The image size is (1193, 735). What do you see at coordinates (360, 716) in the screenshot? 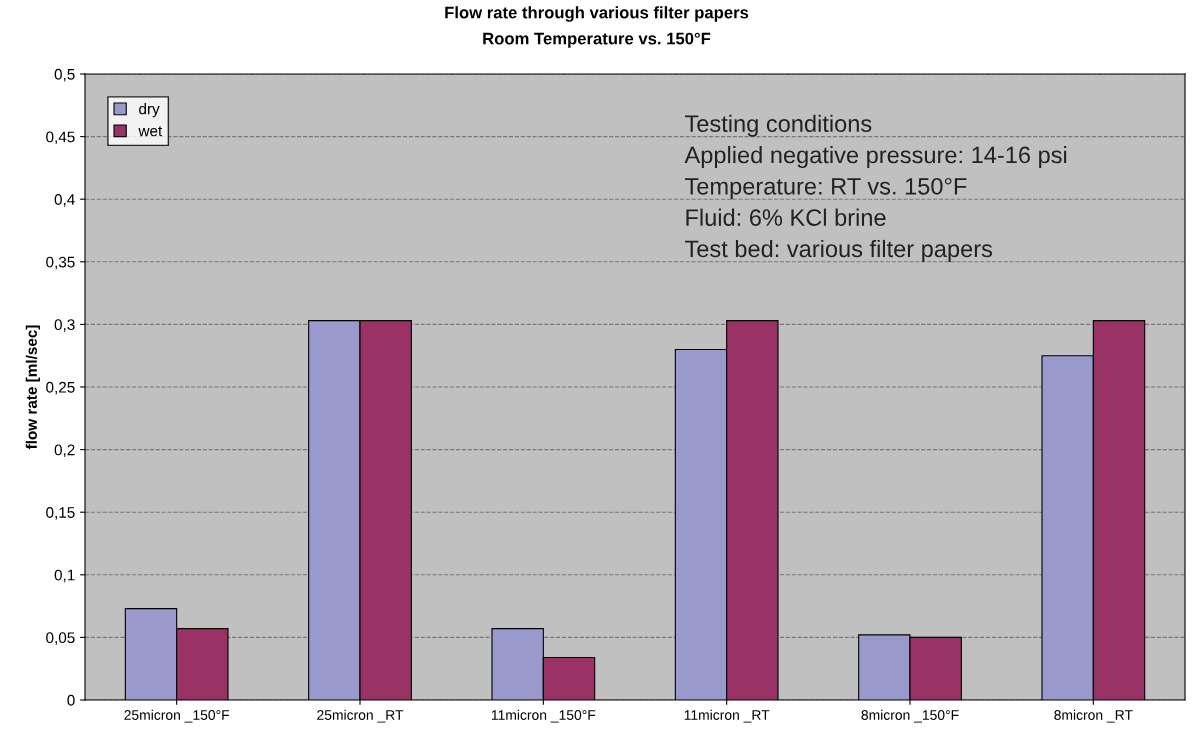
I see `x-tick-label: 25micron _RT` at bounding box center [360, 716].